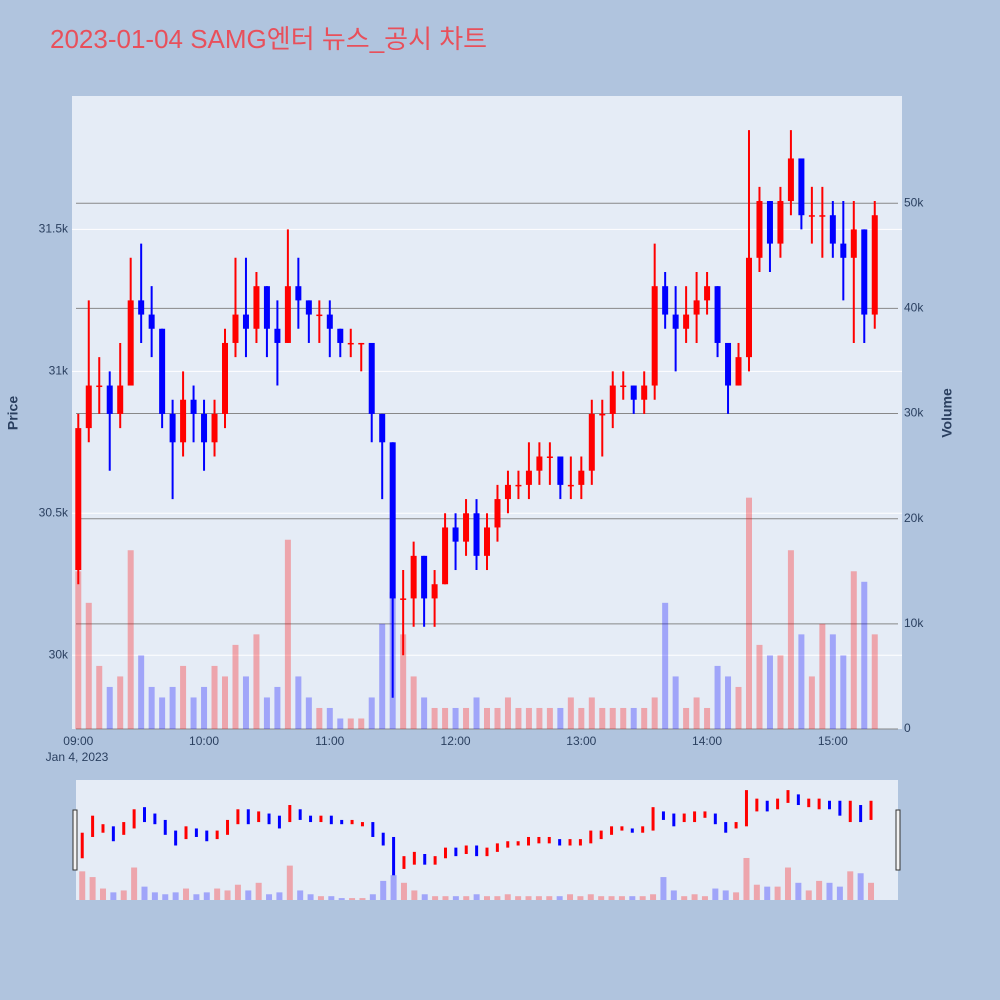 The image size is (1000, 1000). What do you see at coordinates (54, 512) in the screenshot?
I see `y-tick-label: 30.5k` at bounding box center [54, 512].